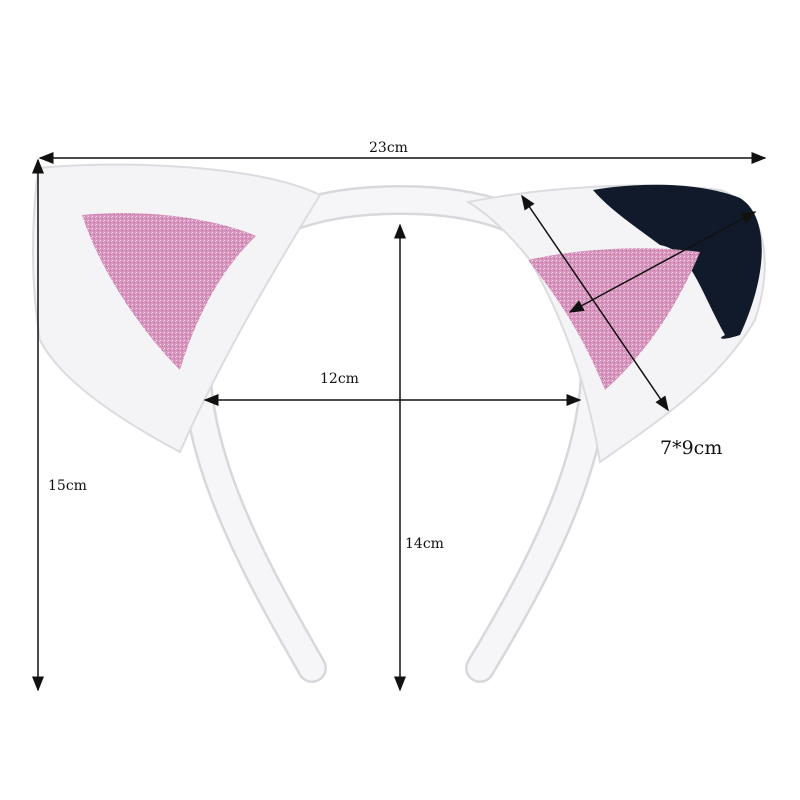 The image size is (800, 800). What do you see at coordinates (388, 148) in the screenshot?
I see `overall-width-label: 23cm` at bounding box center [388, 148].